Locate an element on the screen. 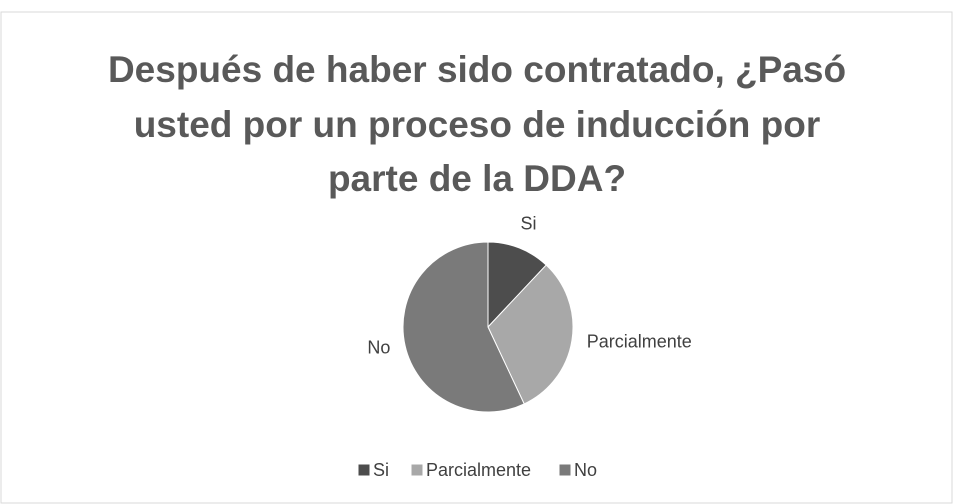  slice-label: No is located at coordinates (378, 348).